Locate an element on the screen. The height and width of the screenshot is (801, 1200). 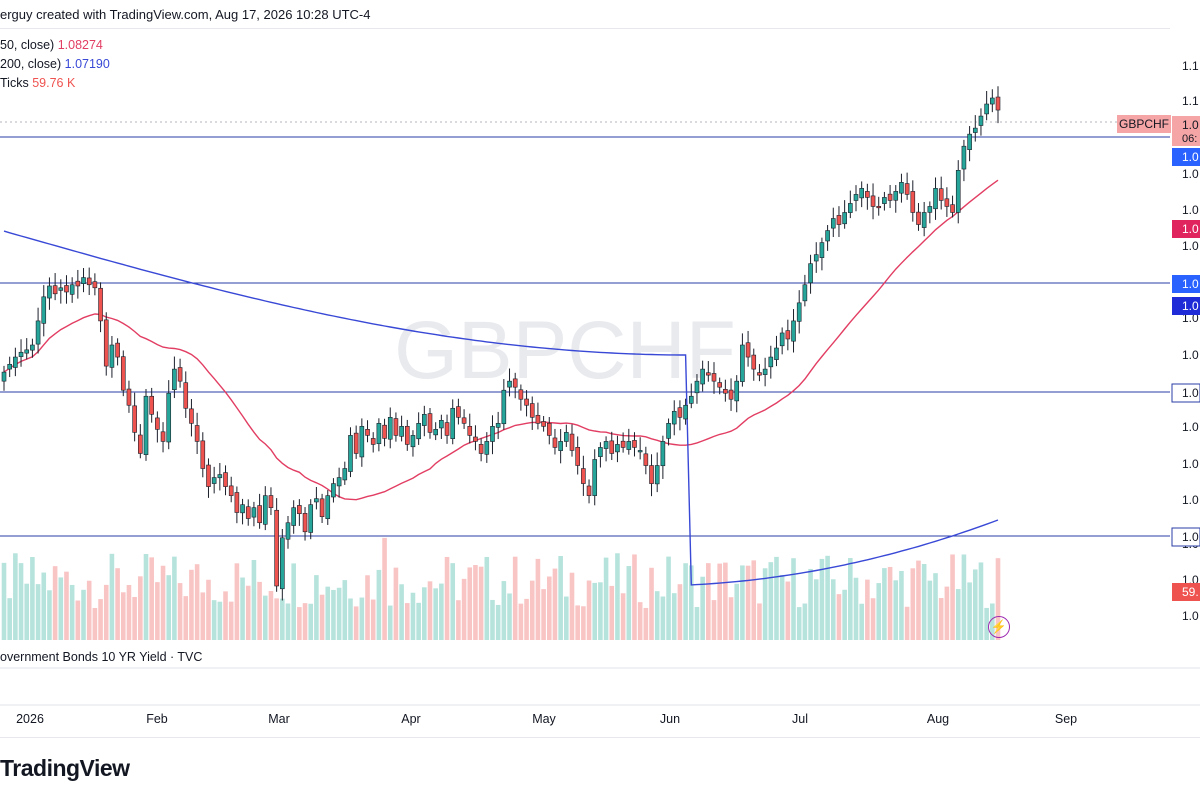
lightning-icon: ⚡ is located at coordinates (999, 627).